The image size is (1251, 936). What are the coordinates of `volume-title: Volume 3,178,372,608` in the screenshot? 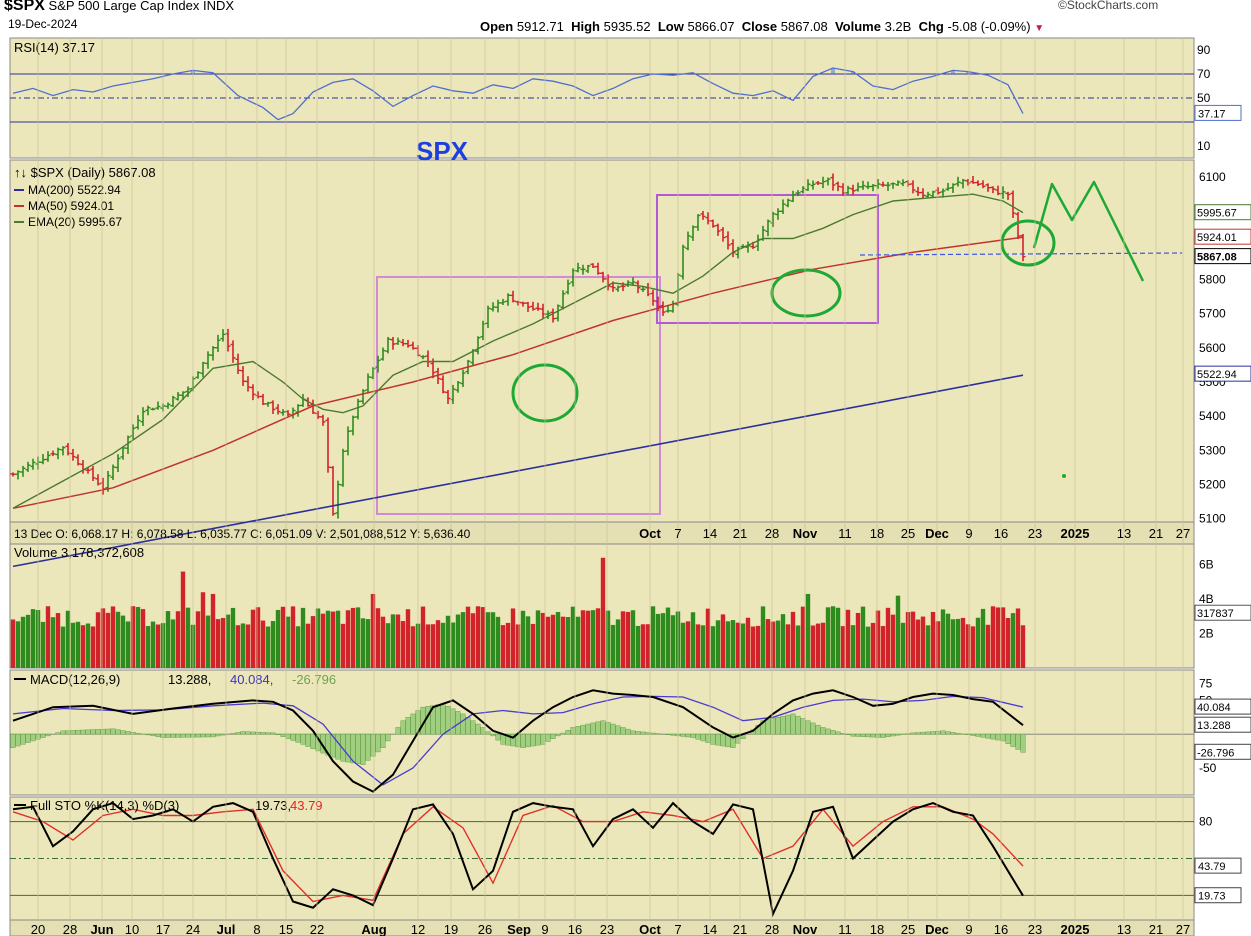 It's located at (79, 552).